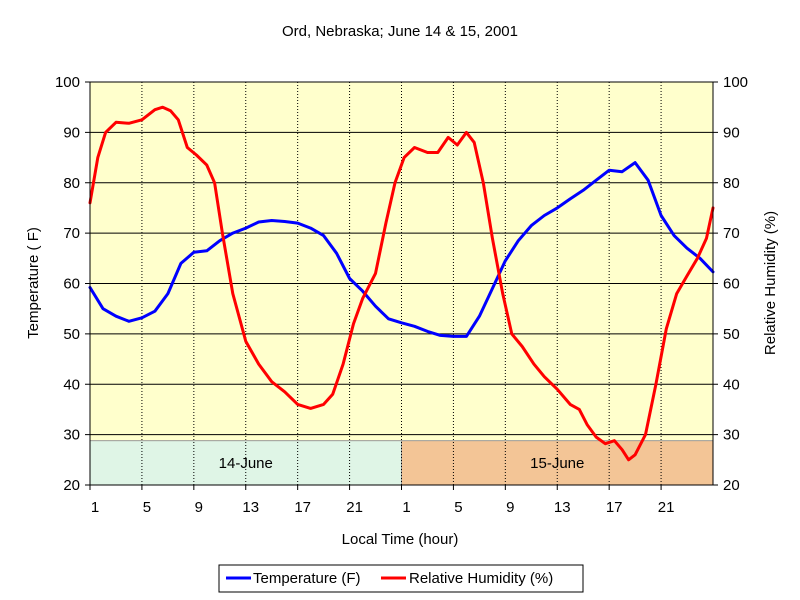  Describe the element at coordinates (71, 334) in the screenshot. I see `left-tick-label: 50` at that location.